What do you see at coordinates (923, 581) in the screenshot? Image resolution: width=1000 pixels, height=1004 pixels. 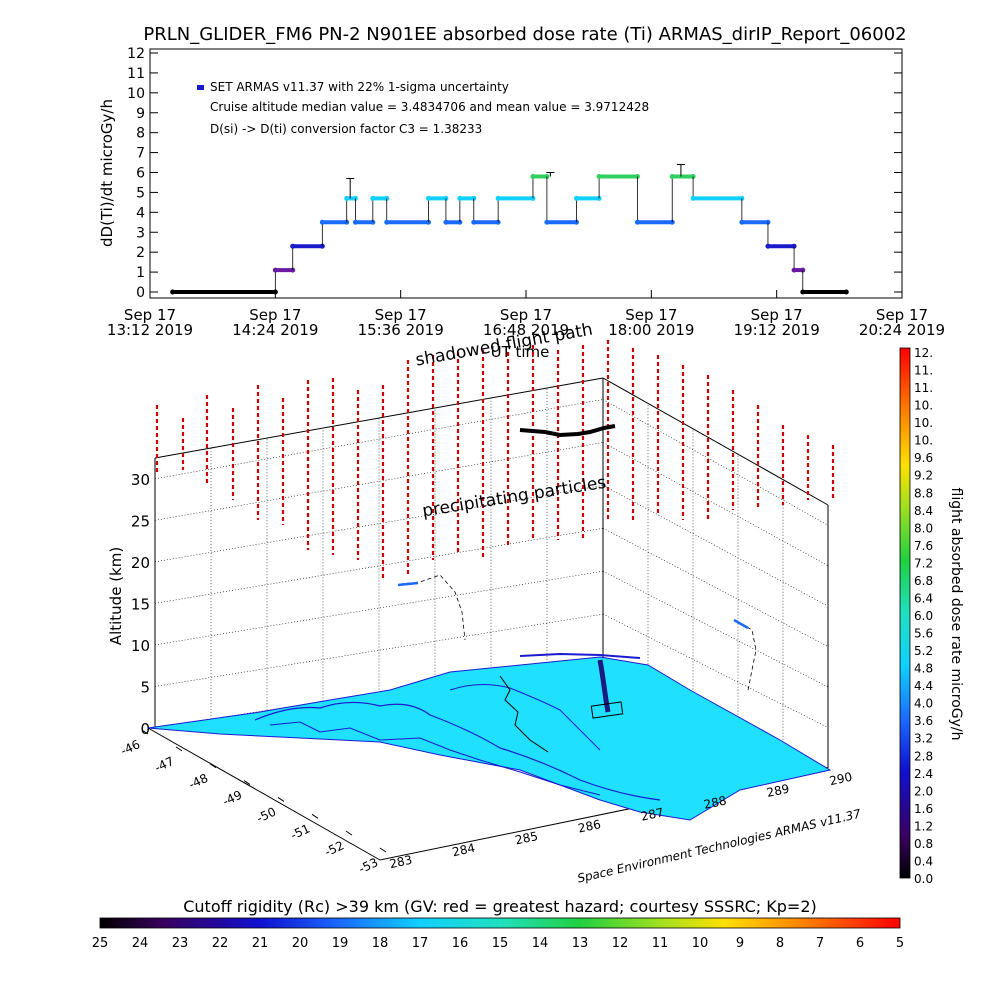 I see `colorbar-tick-label: 6.8` at bounding box center [923, 581].